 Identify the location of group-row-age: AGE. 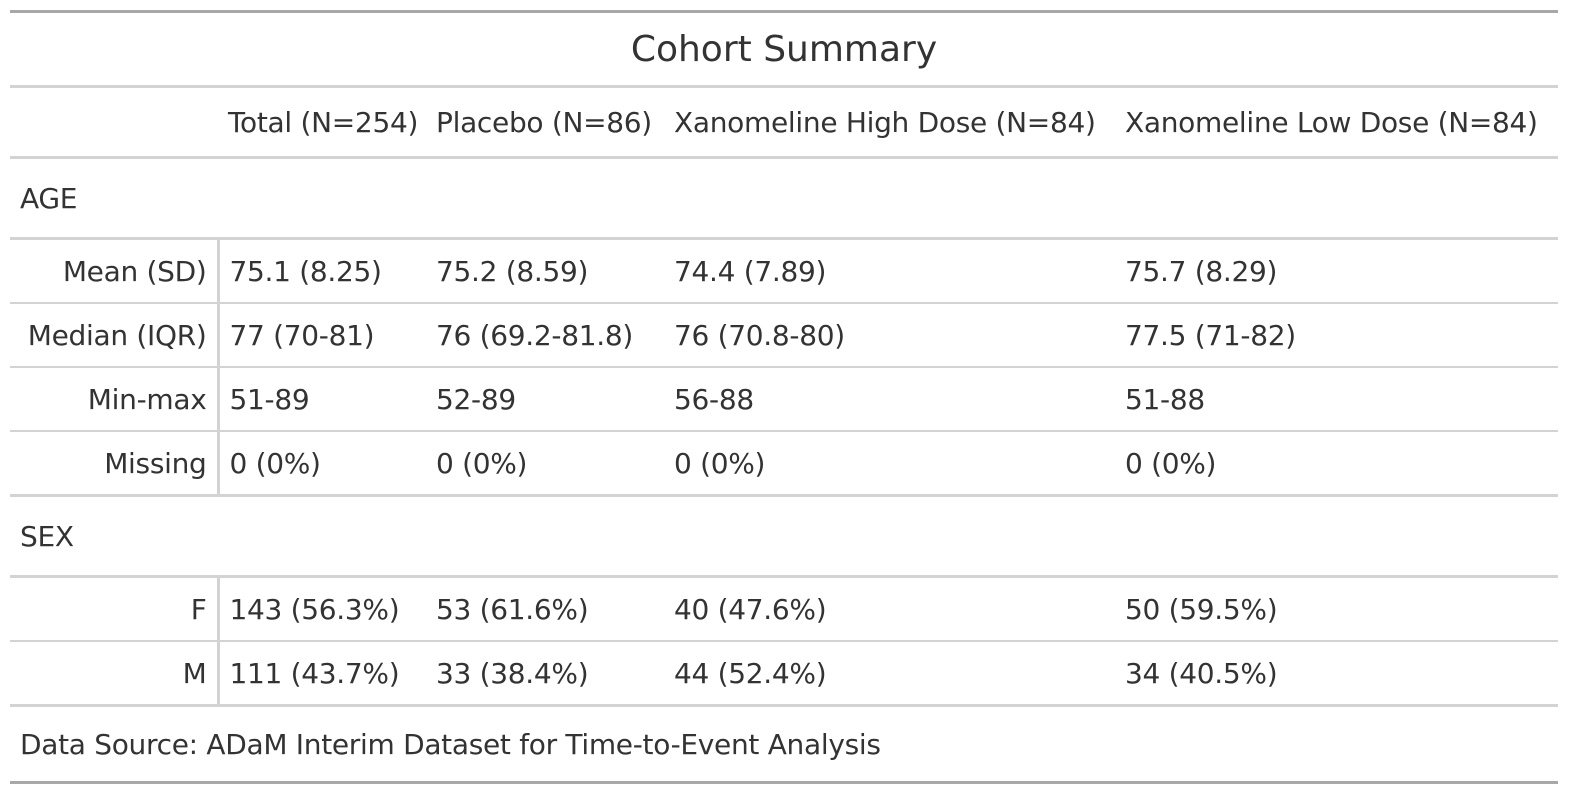
(784, 198).